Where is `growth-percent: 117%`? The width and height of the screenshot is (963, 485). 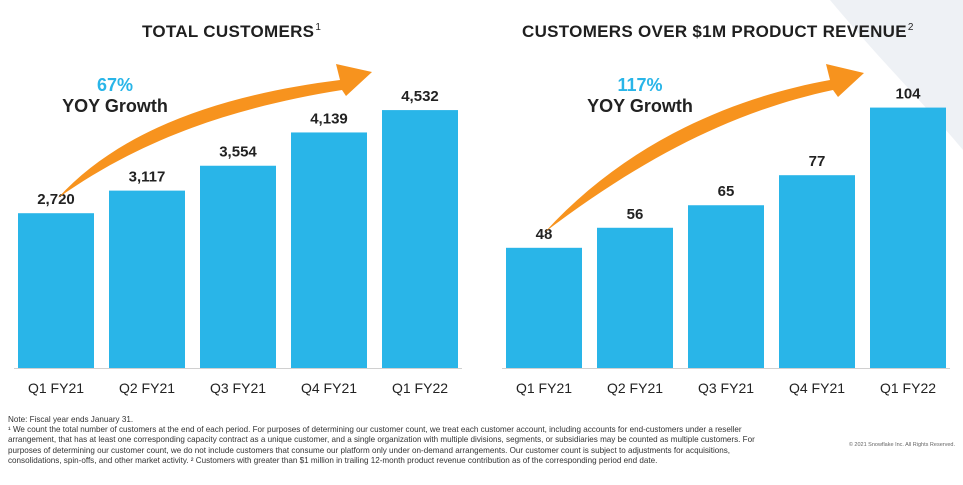
growth-percent: 117% is located at coordinates (640, 85).